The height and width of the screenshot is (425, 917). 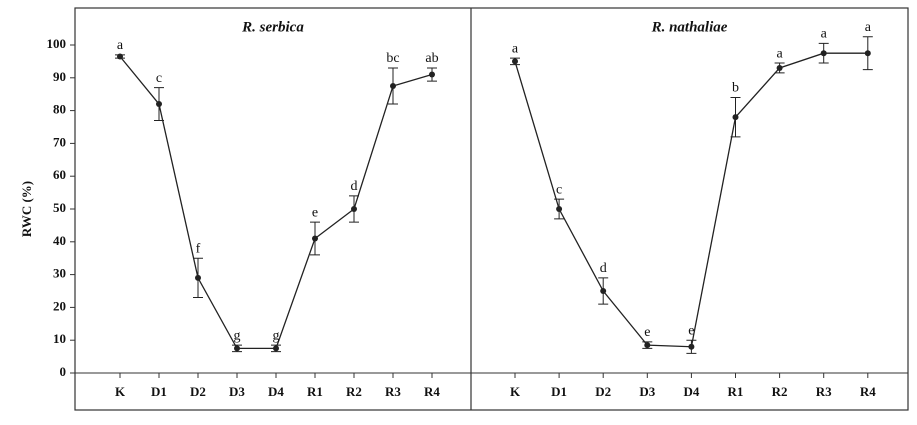 What do you see at coordinates (26, 209) in the screenshot?
I see `y-axis-label: RWC (%)` at bounding box center [26, 209].